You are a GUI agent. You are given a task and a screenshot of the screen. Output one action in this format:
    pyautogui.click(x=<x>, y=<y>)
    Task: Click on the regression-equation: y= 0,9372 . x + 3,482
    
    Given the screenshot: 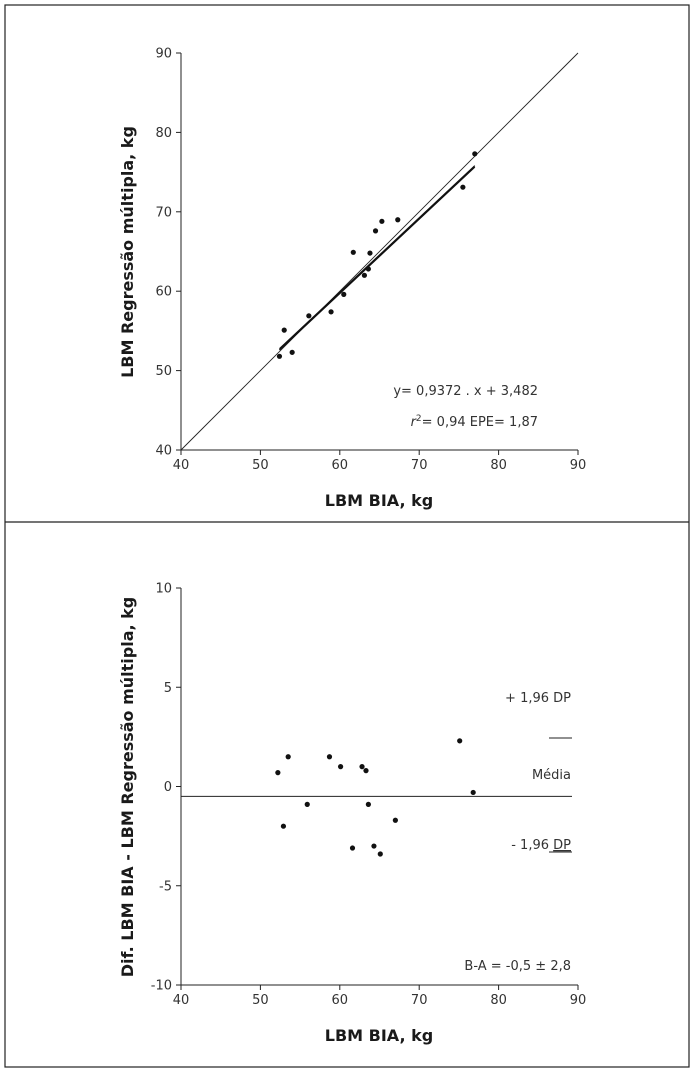 What is the action you would take?
    pyautogui.click(x=465, y=391)
    